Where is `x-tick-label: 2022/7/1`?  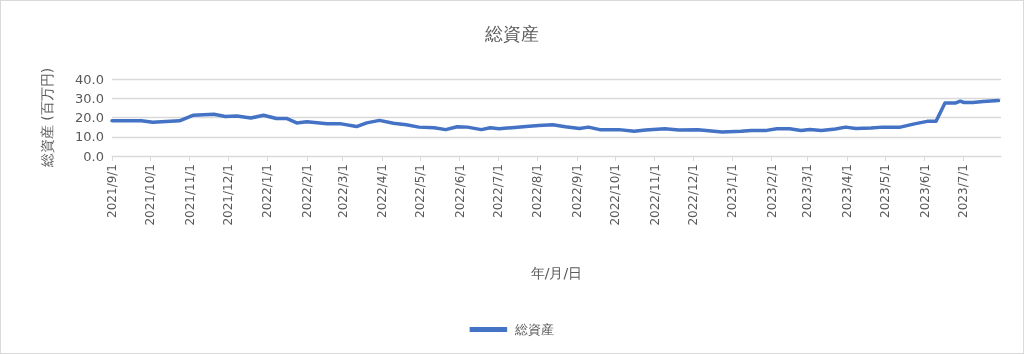 x-tick-label: 2022/7/1 is located at coordinates (497, 191).